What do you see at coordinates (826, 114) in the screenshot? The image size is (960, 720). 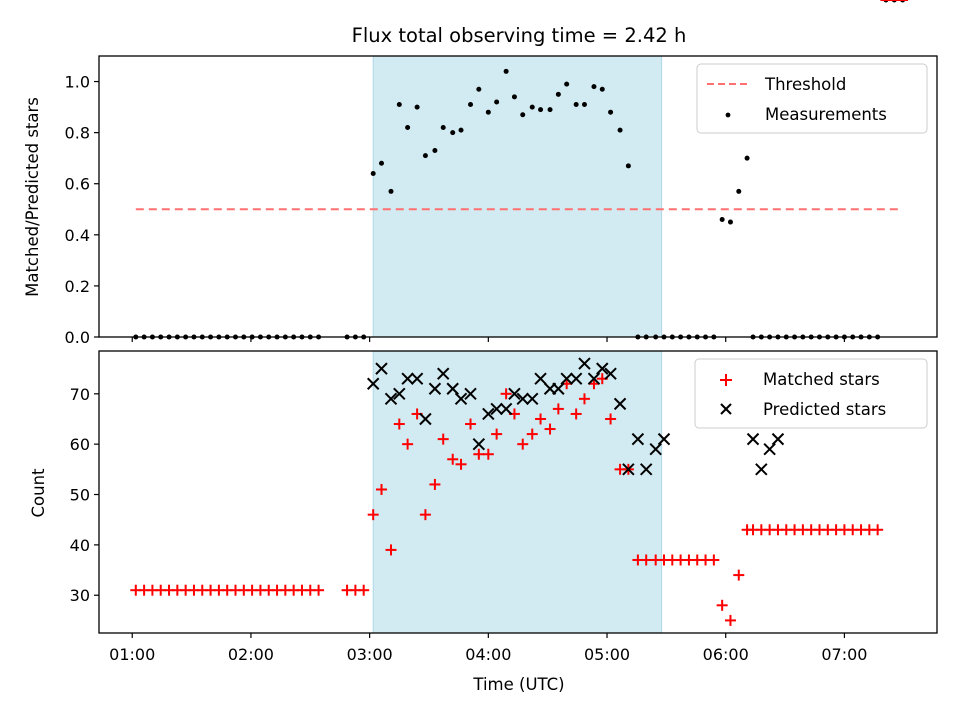 I see `measurements-legend-label: Measurements` at bounding box center [826, 114].